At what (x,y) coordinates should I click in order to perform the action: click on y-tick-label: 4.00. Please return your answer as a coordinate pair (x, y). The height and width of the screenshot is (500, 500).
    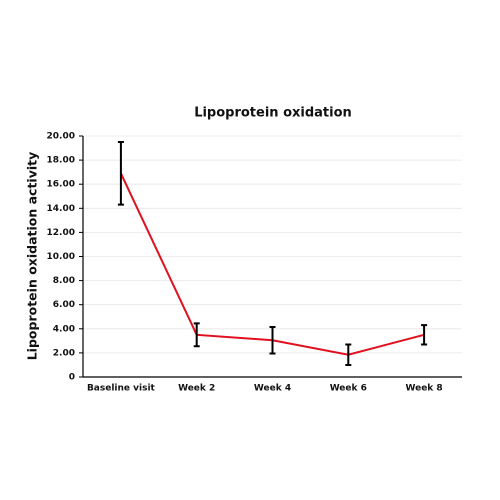
    Looking at the image, I should click on (64, 329).